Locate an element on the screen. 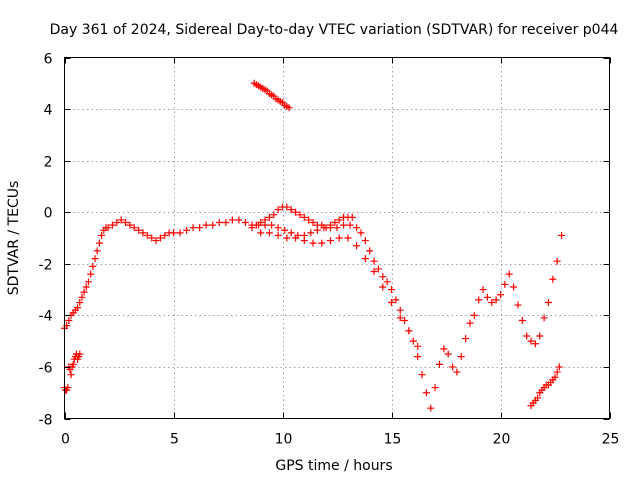  y-tick-label: -8 is located at coordinates (46, 421).